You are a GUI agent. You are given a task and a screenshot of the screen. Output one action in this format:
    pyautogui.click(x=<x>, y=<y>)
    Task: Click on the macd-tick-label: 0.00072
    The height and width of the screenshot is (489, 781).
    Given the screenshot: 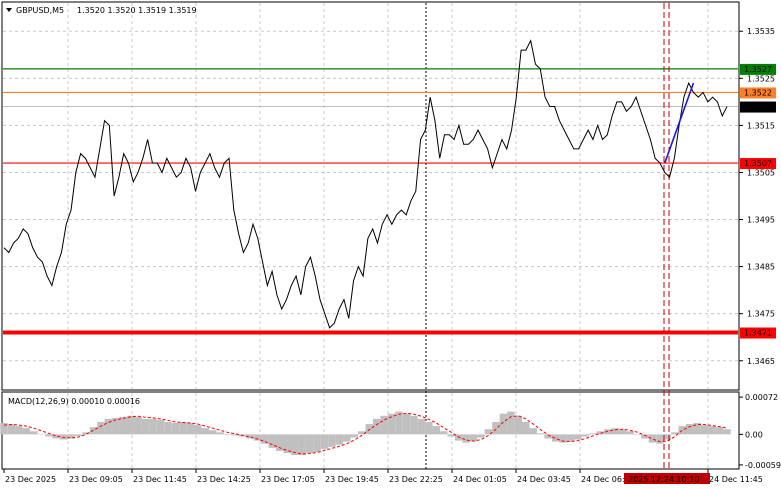 What is the action you would take?
    pyautogui.click(x=761, y=397)
    